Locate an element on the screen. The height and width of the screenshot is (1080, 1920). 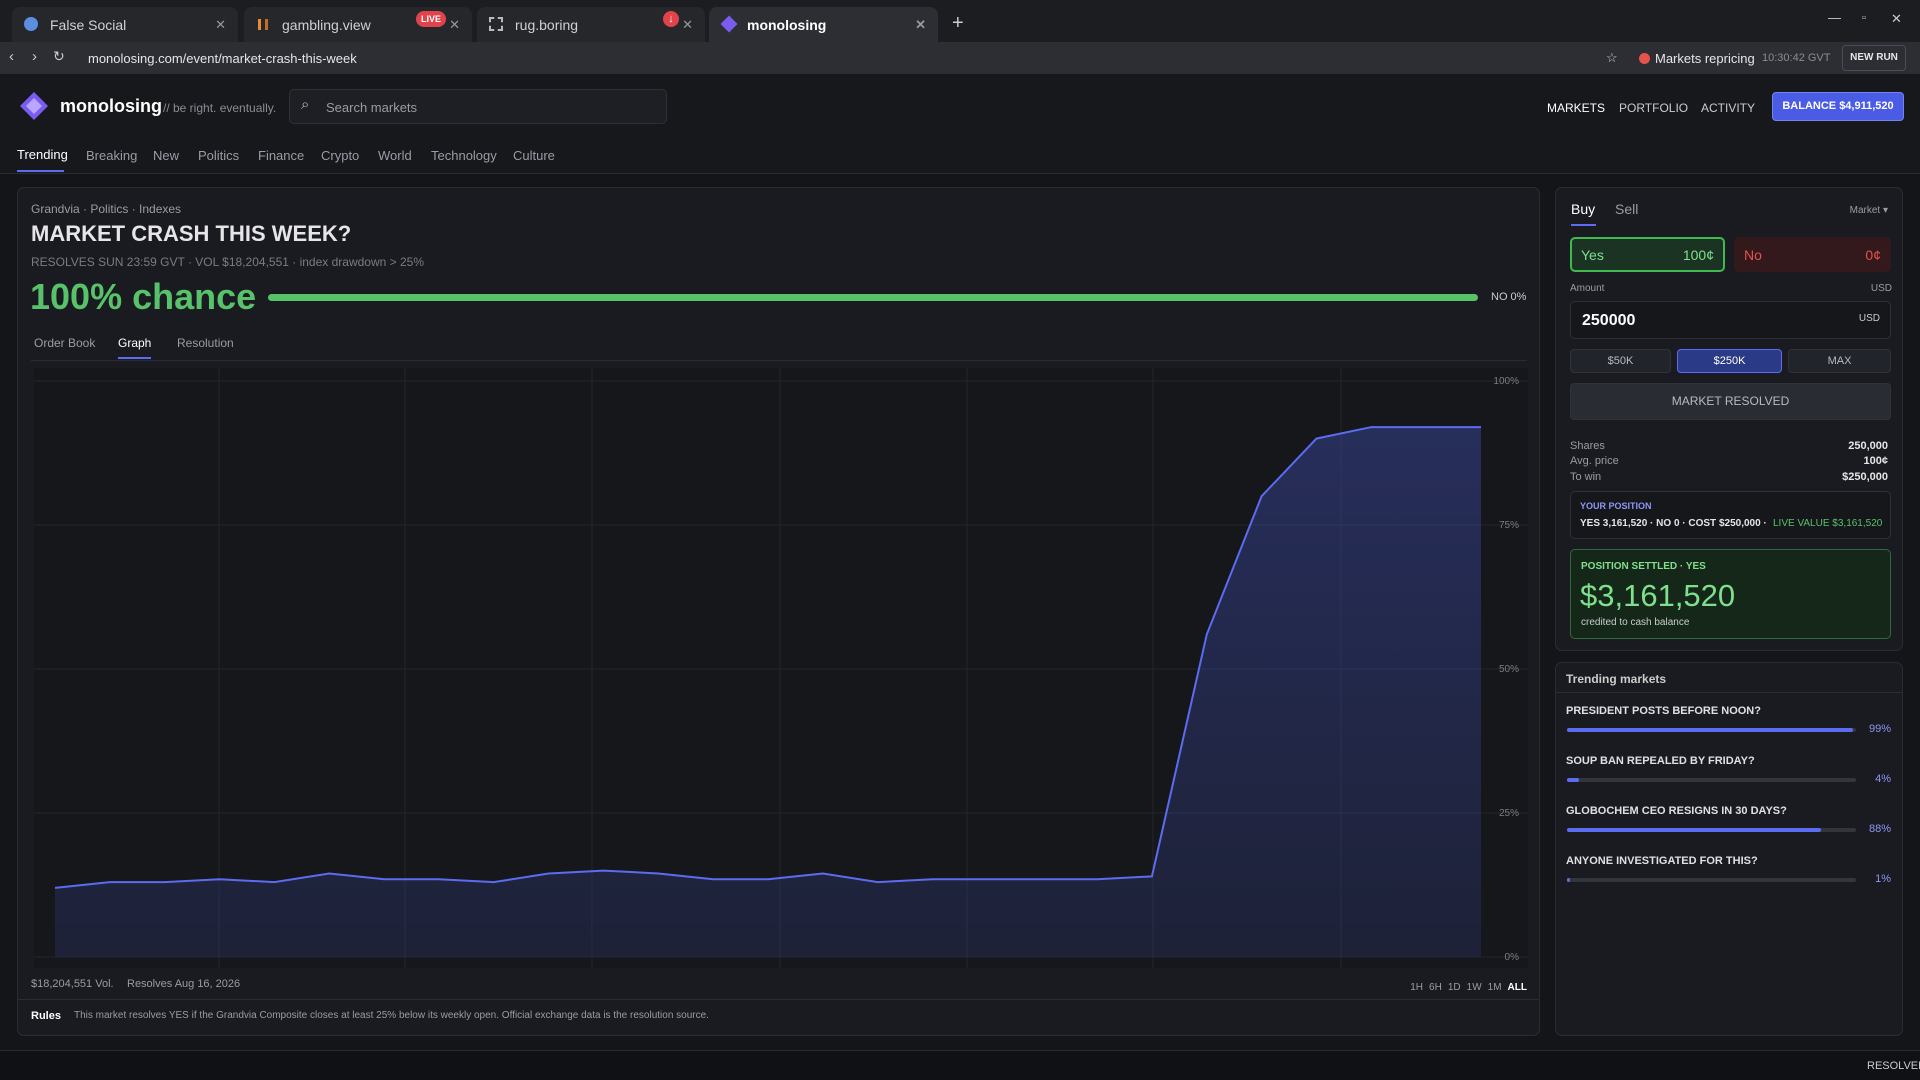
amount-input: 250000 USD is located at coordinates (1730, 320).